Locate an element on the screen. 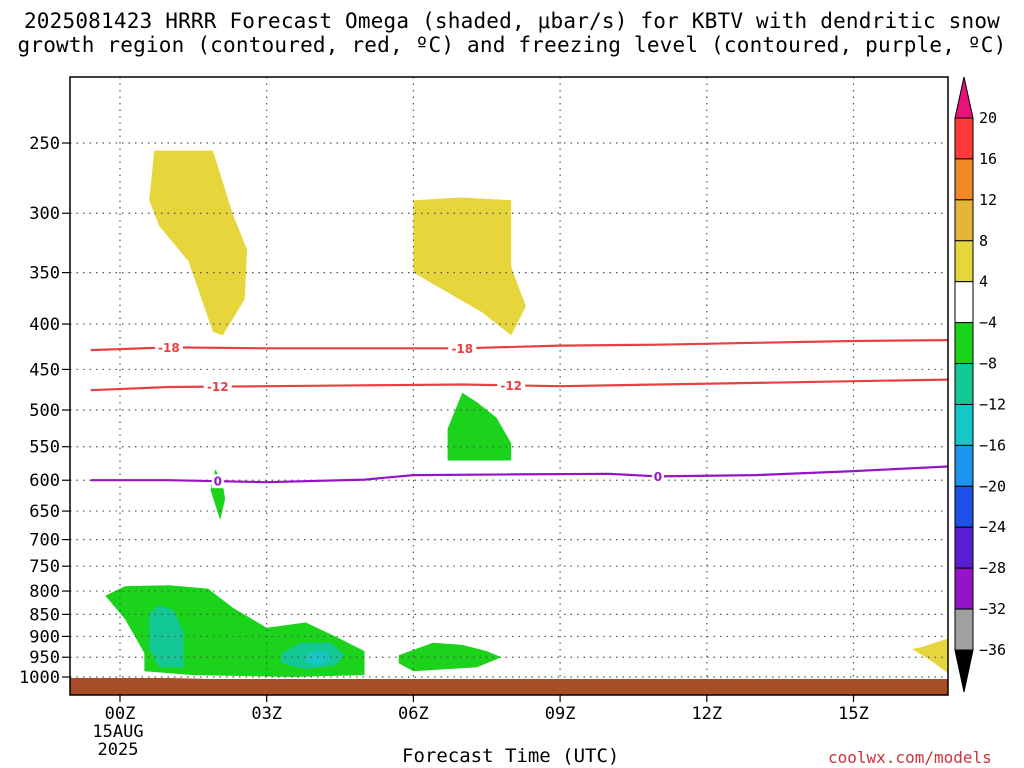 This screenshot has width=1024, height=768. y-tick-label: 300 is located at coordinates (44, 214).